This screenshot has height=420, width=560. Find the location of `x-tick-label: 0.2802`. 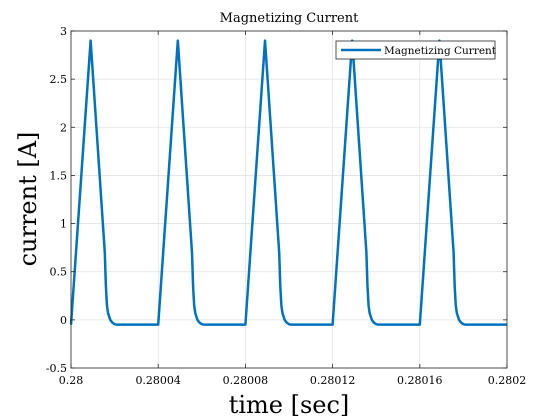

x-tick-label: 0.2802 is located at coordinates (507, 380).